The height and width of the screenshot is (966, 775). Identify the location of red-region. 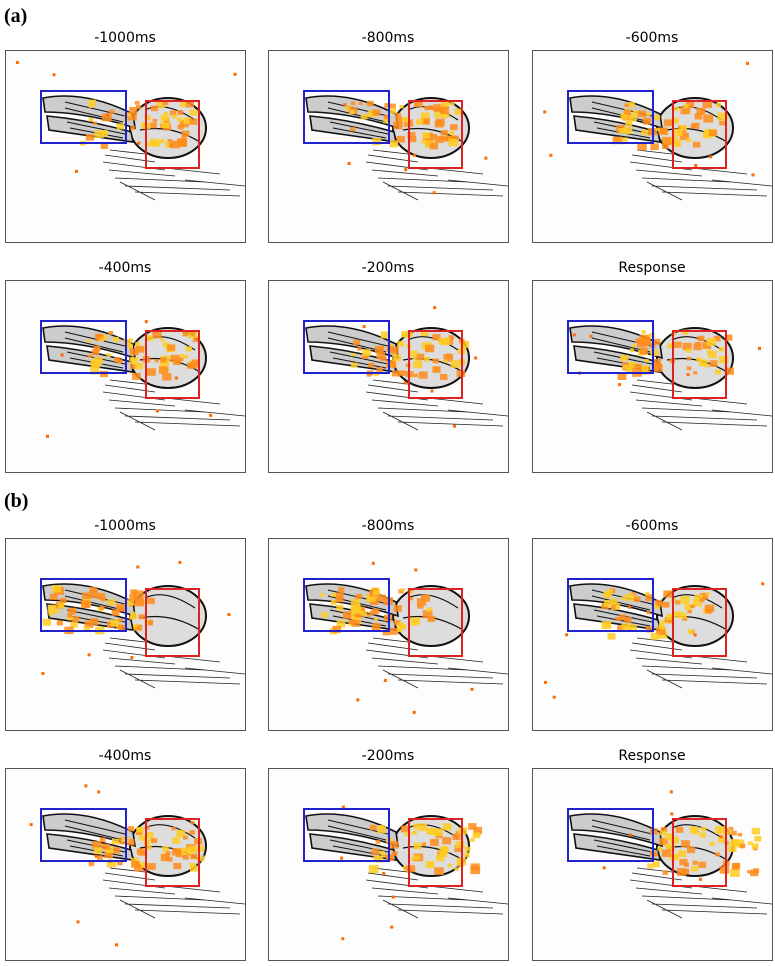
(435, 622).